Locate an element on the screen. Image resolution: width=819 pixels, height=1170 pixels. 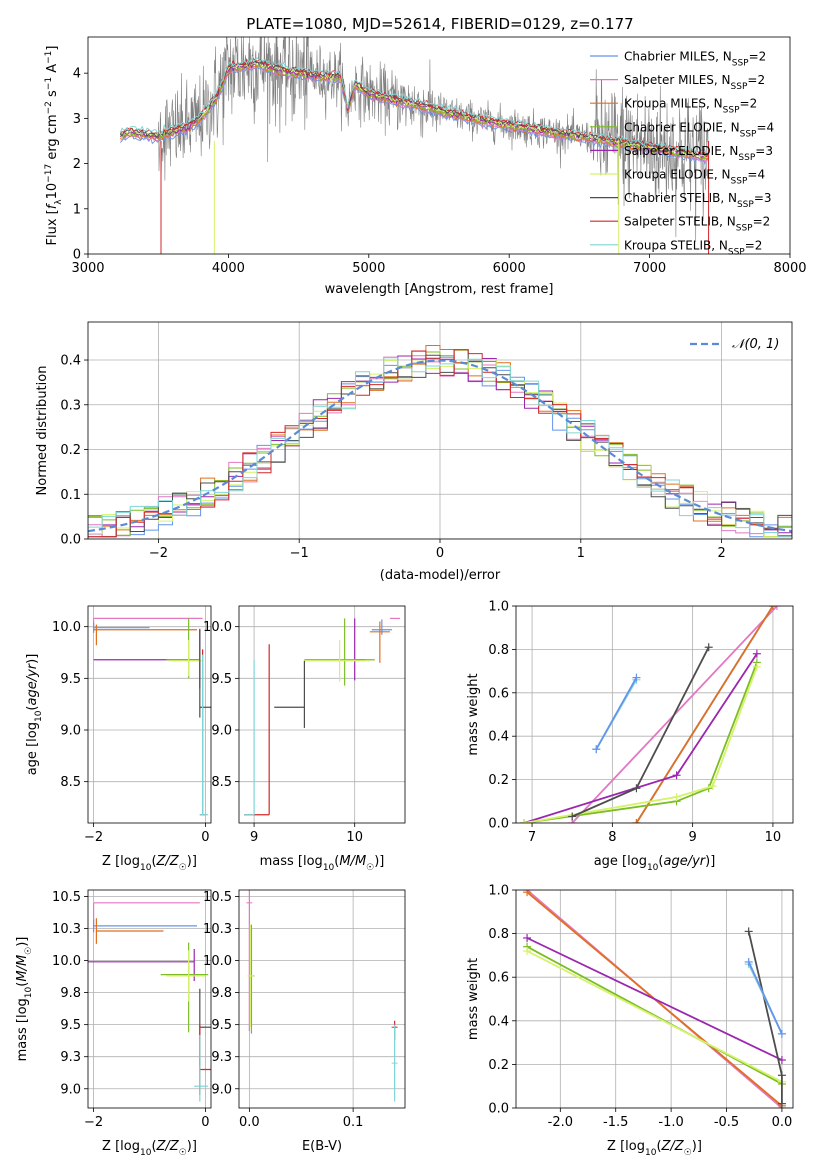
series-salpeter_elodie is located at coordinates (654, 999).